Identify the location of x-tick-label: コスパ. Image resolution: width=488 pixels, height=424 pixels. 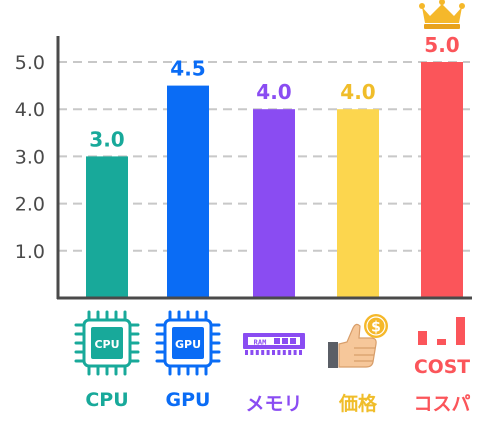
(442, 404).